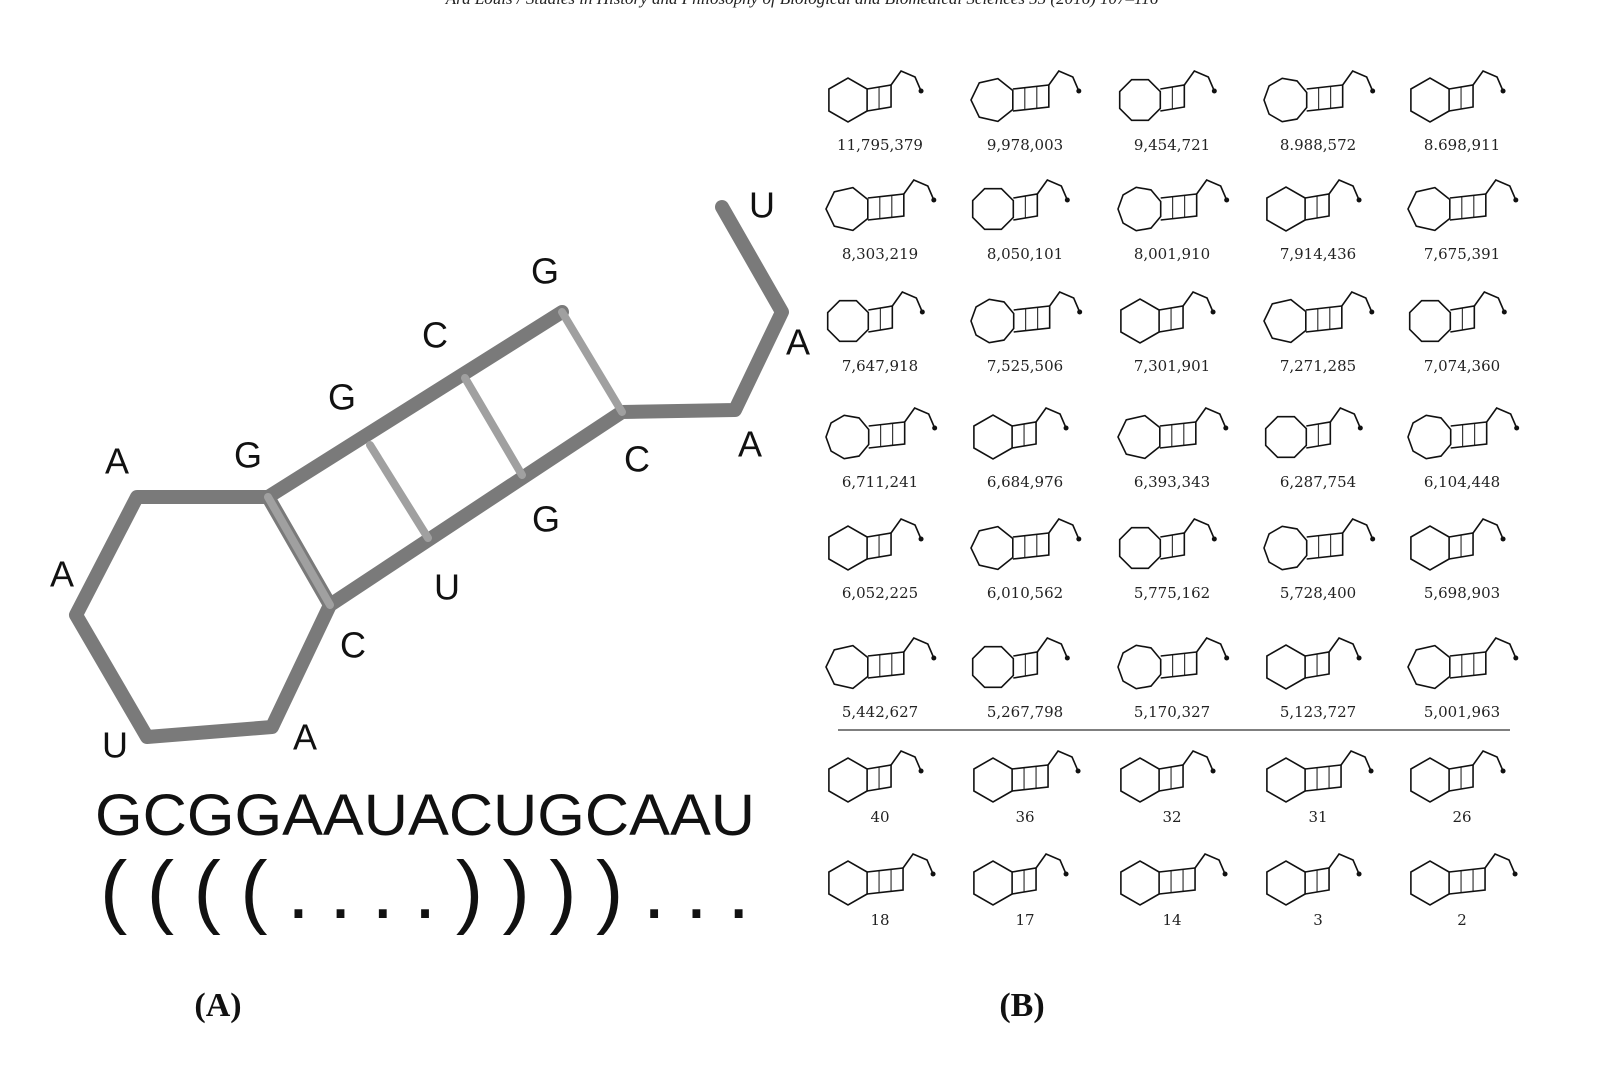  Describe the element at coordinates (305, 737) in the screenshot. I see `nucleotide-label: A` at that location.